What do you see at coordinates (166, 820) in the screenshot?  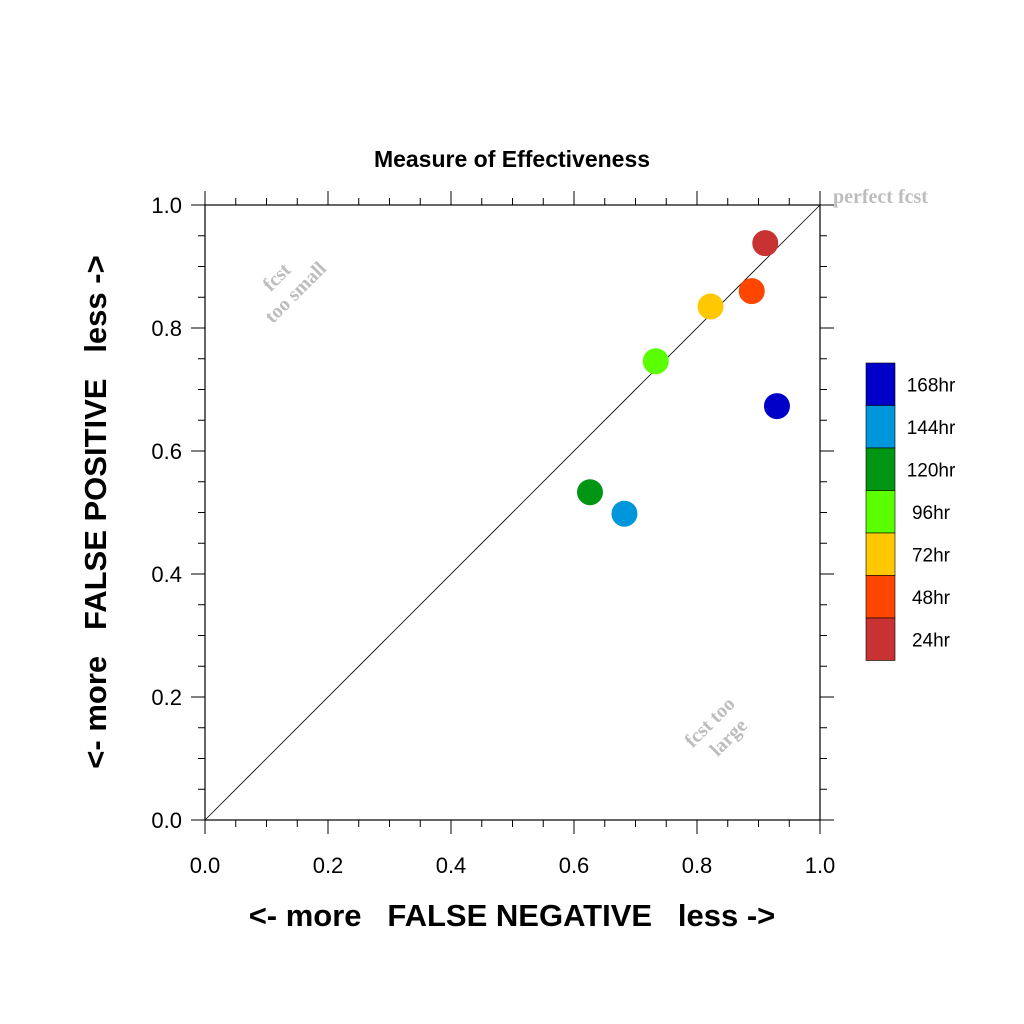 I see `y-tick-label: 0.0` at bounding box center [166, 820].